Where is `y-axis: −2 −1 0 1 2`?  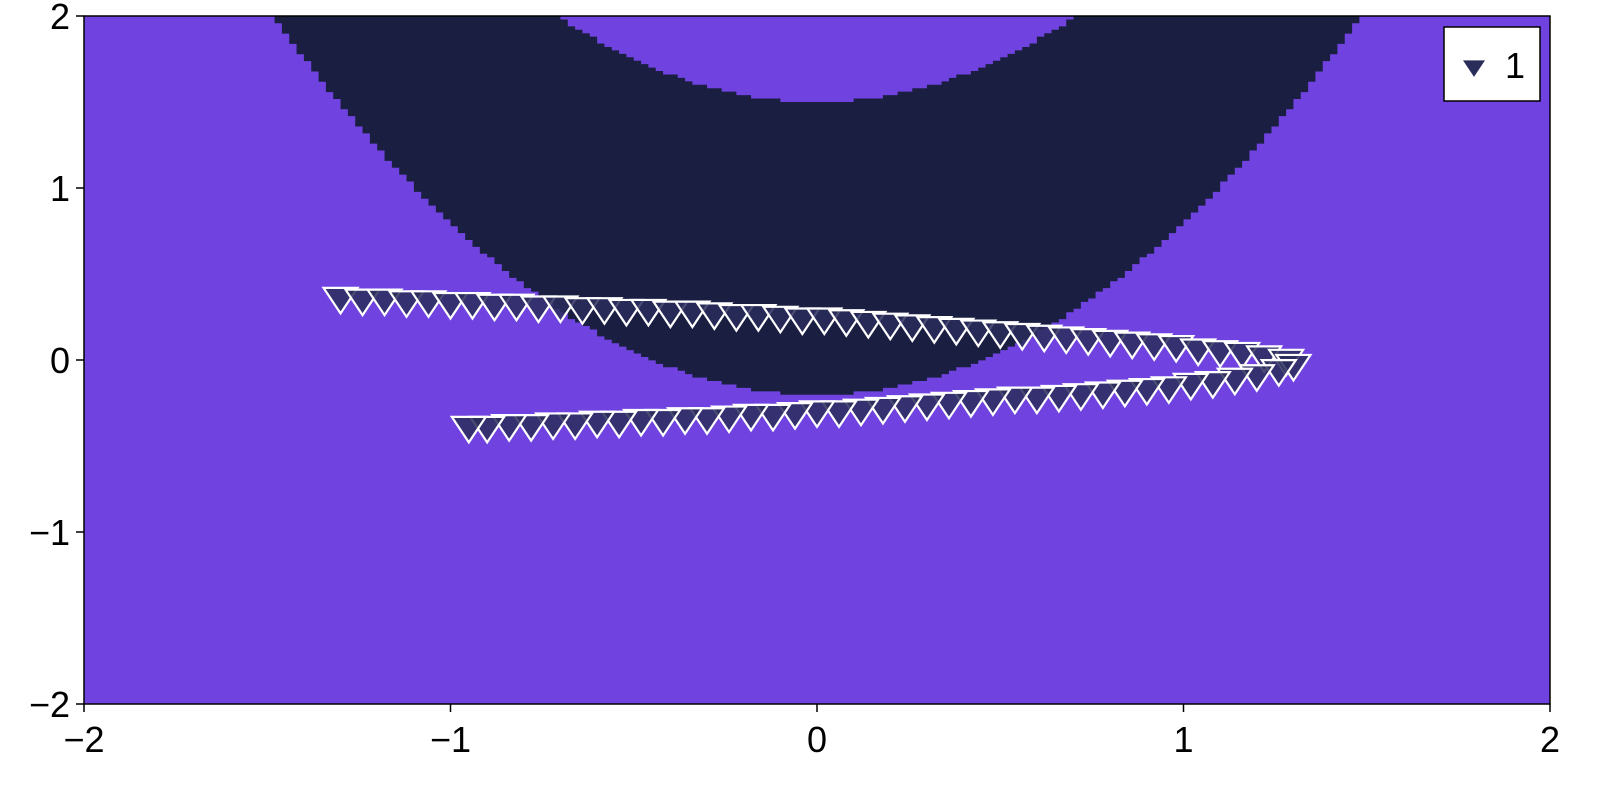
y-axis: −2 −1 0 1 2 is located at coordinates (56, 362).